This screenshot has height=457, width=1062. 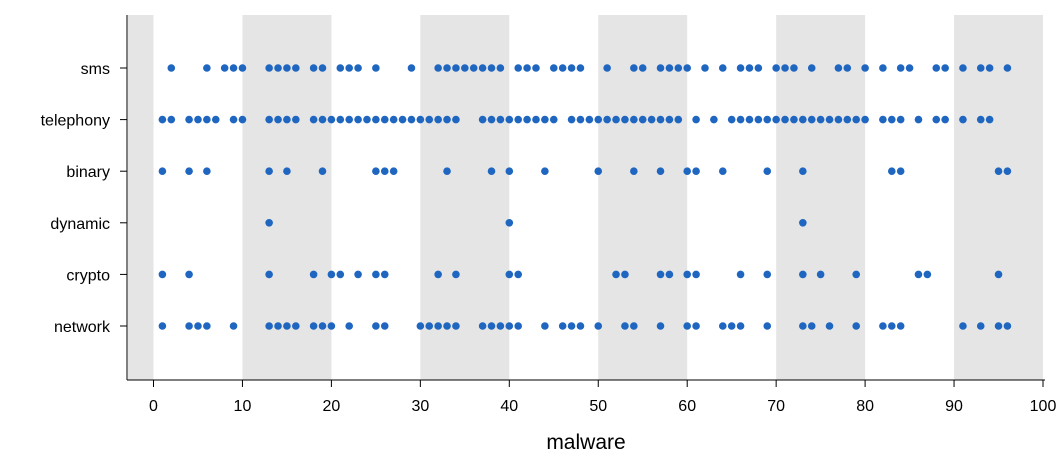 What do you see at coordinates (80, 224) in the screenshot?
I see `y-category-label: dynamic` at bounding box center [80, 224].